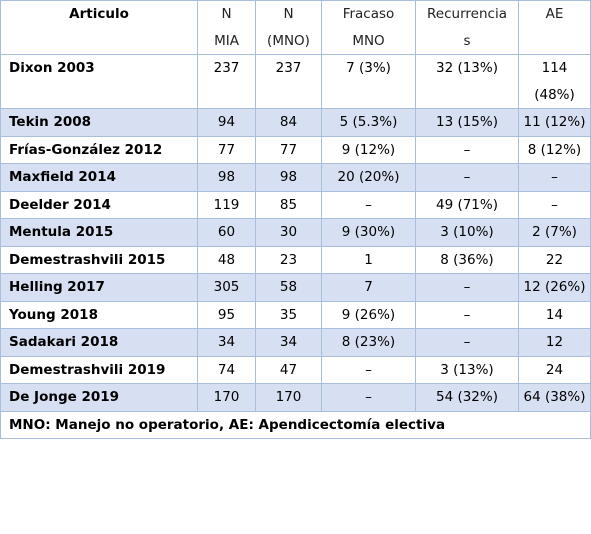  What do you see at coordinates (288, 204) in the screenshot?
I see `cell-n-mno: 85` at bounding box center [288, 204].